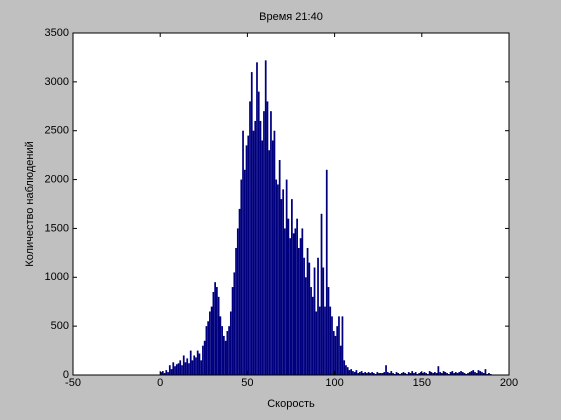 The image size is (561, 420). I want to click on x-tick-label: 100, so click(334, 383).